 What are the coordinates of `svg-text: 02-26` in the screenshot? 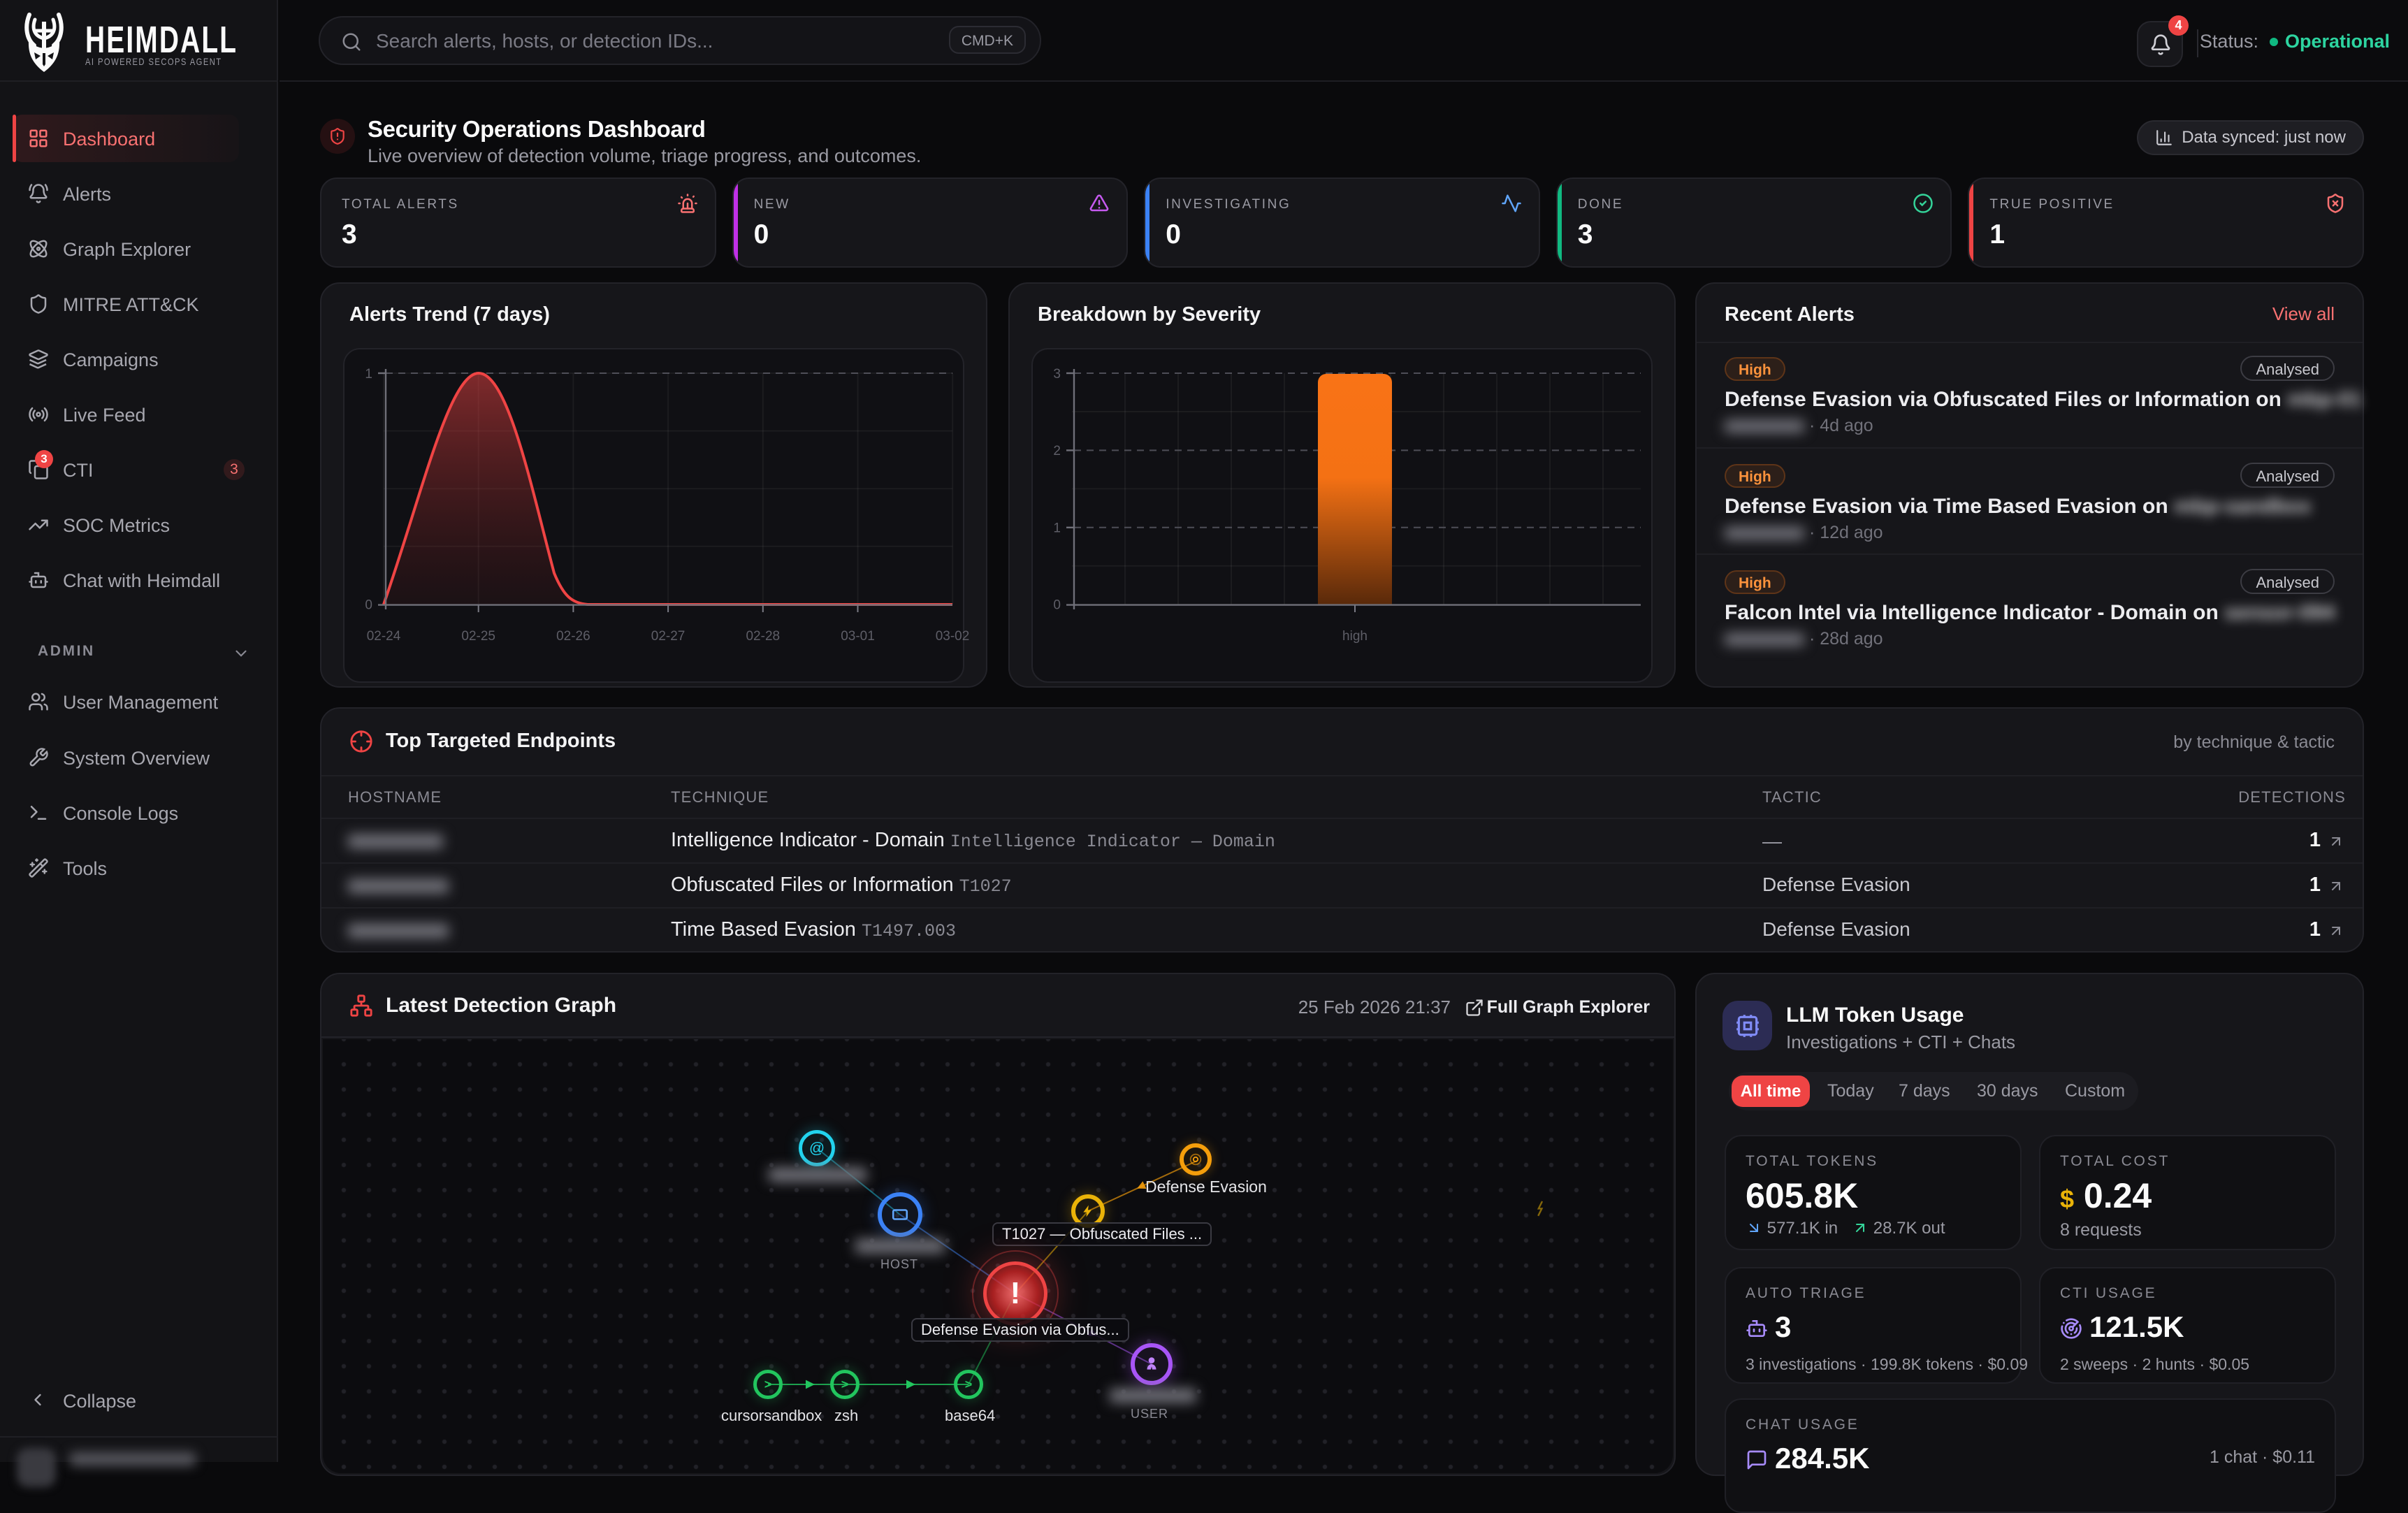 It's located at (573, 636).